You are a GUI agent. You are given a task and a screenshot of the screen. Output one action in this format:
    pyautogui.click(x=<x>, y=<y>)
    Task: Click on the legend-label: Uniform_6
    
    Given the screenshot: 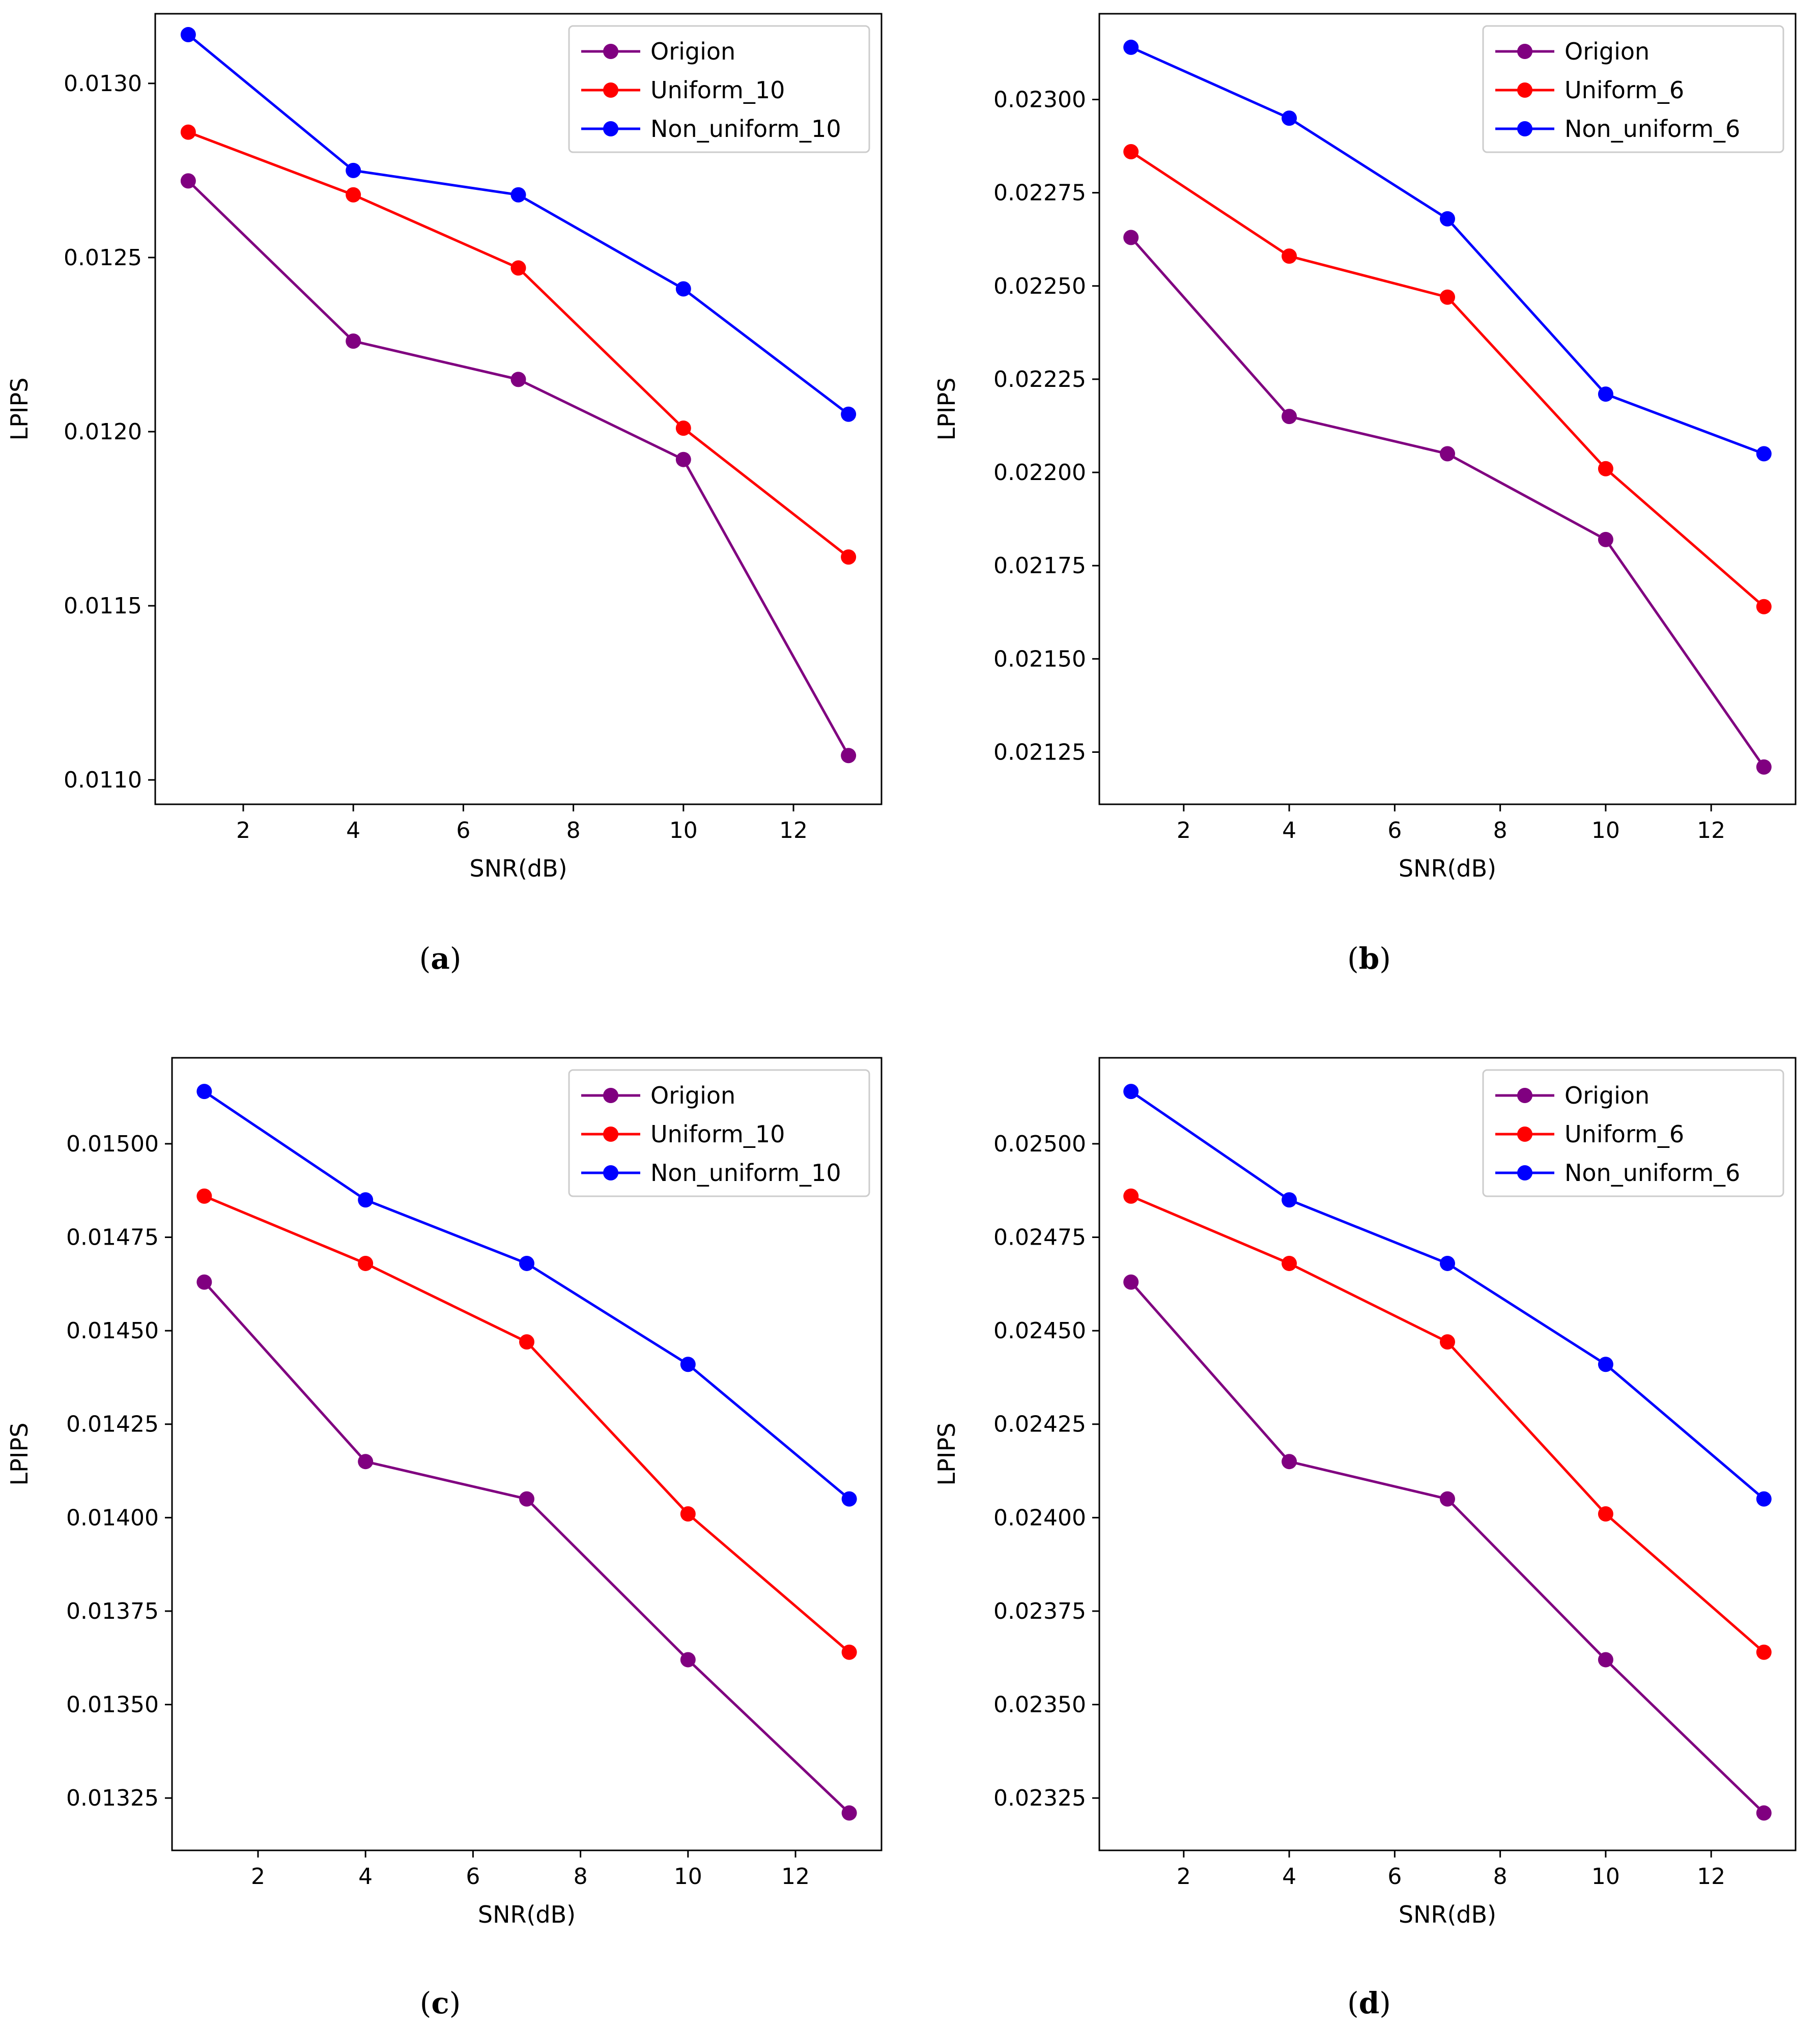 What is the action you would take?
    pyautogui.click(x=1624, y=1134)
    